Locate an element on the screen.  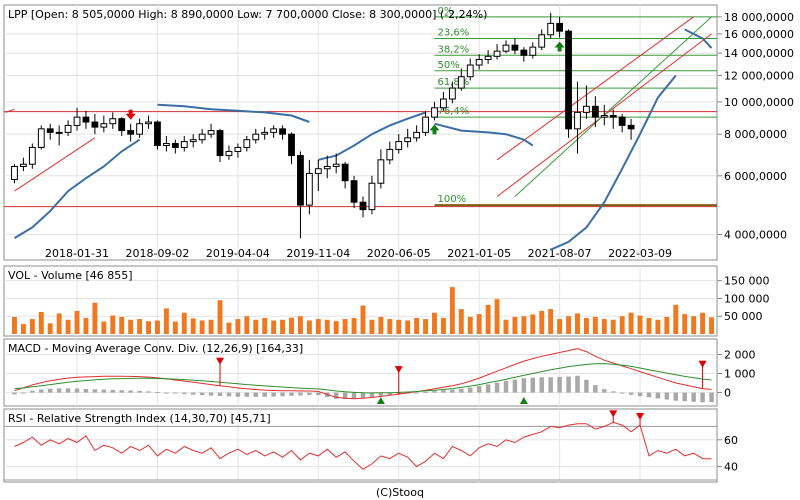
pane-title: VOL - Volume [46 855] is located at coordinates (70, 275).